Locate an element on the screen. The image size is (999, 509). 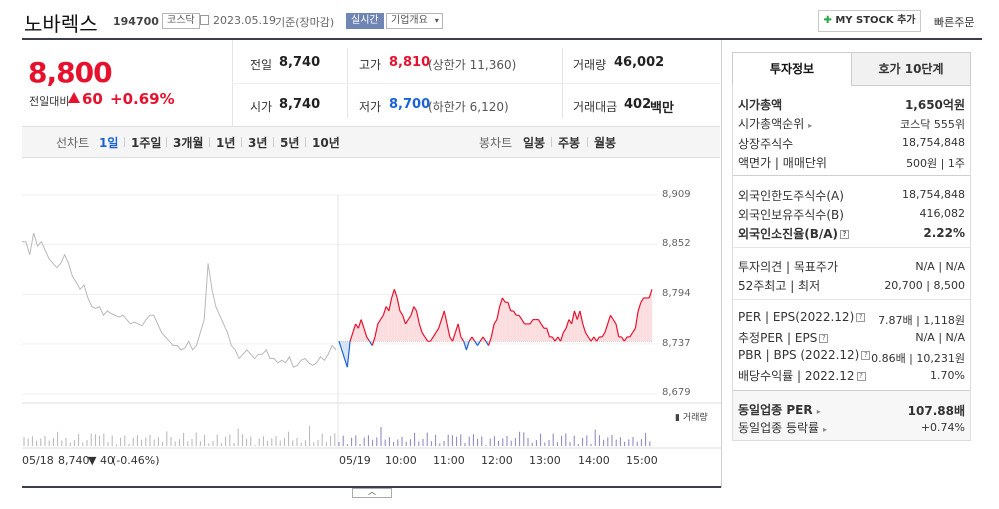
amount-value: 402 is located at coordinates (638, 104).